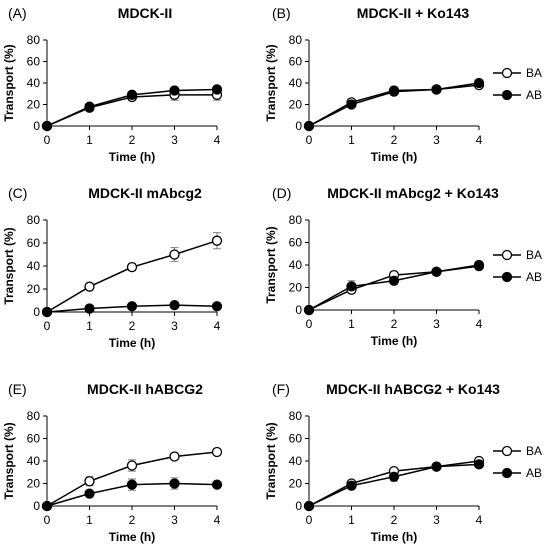 Image resolution: width=550 pixels, height=552 pixels. What do you see at coordinates (413, 13) in the screenshot?
I see `chart-title: MDCK-II + Ko143` at bounding box center [413, 13].